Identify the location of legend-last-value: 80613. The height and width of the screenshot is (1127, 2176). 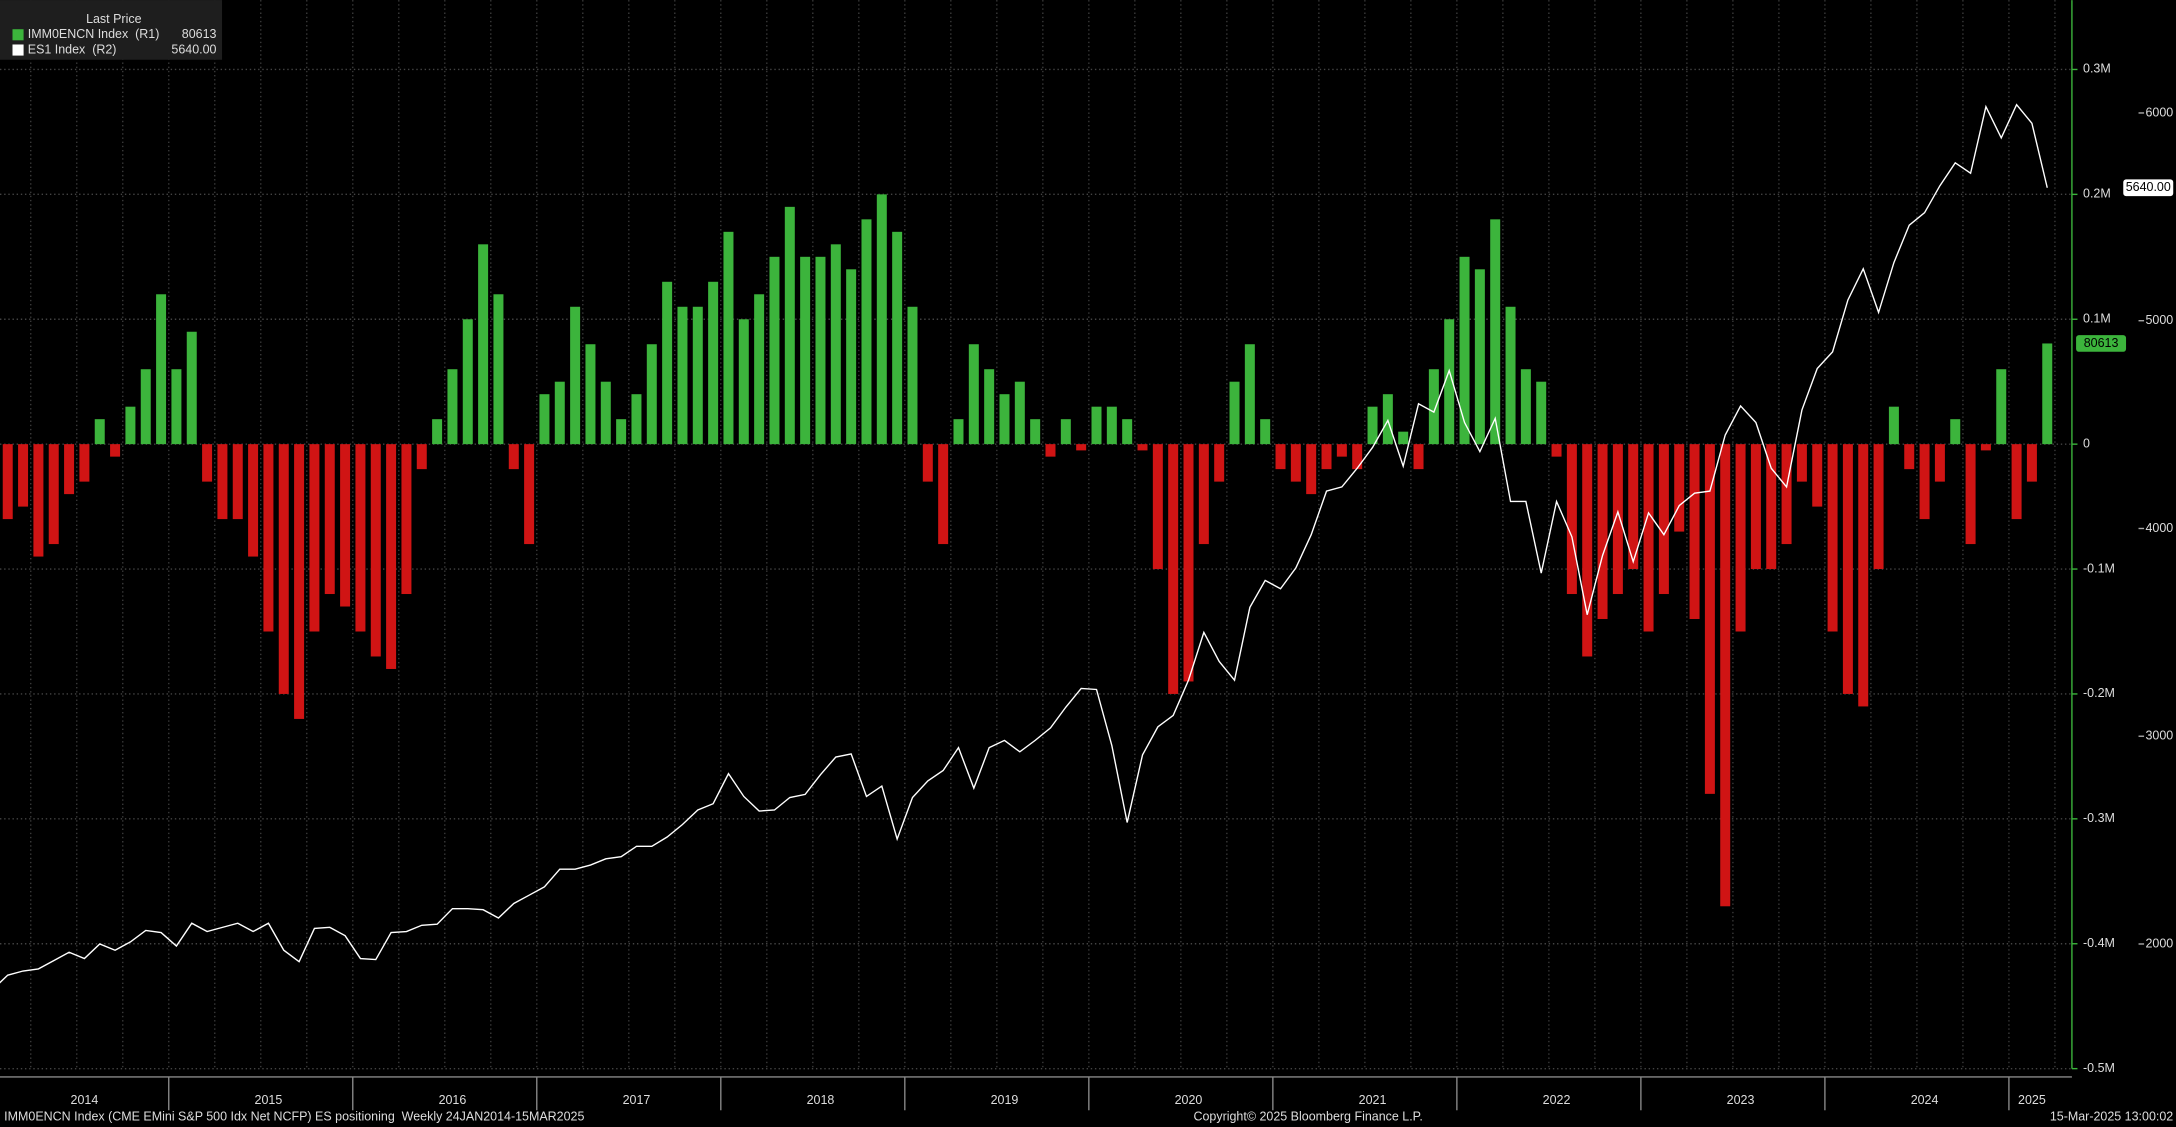
(199, 34).